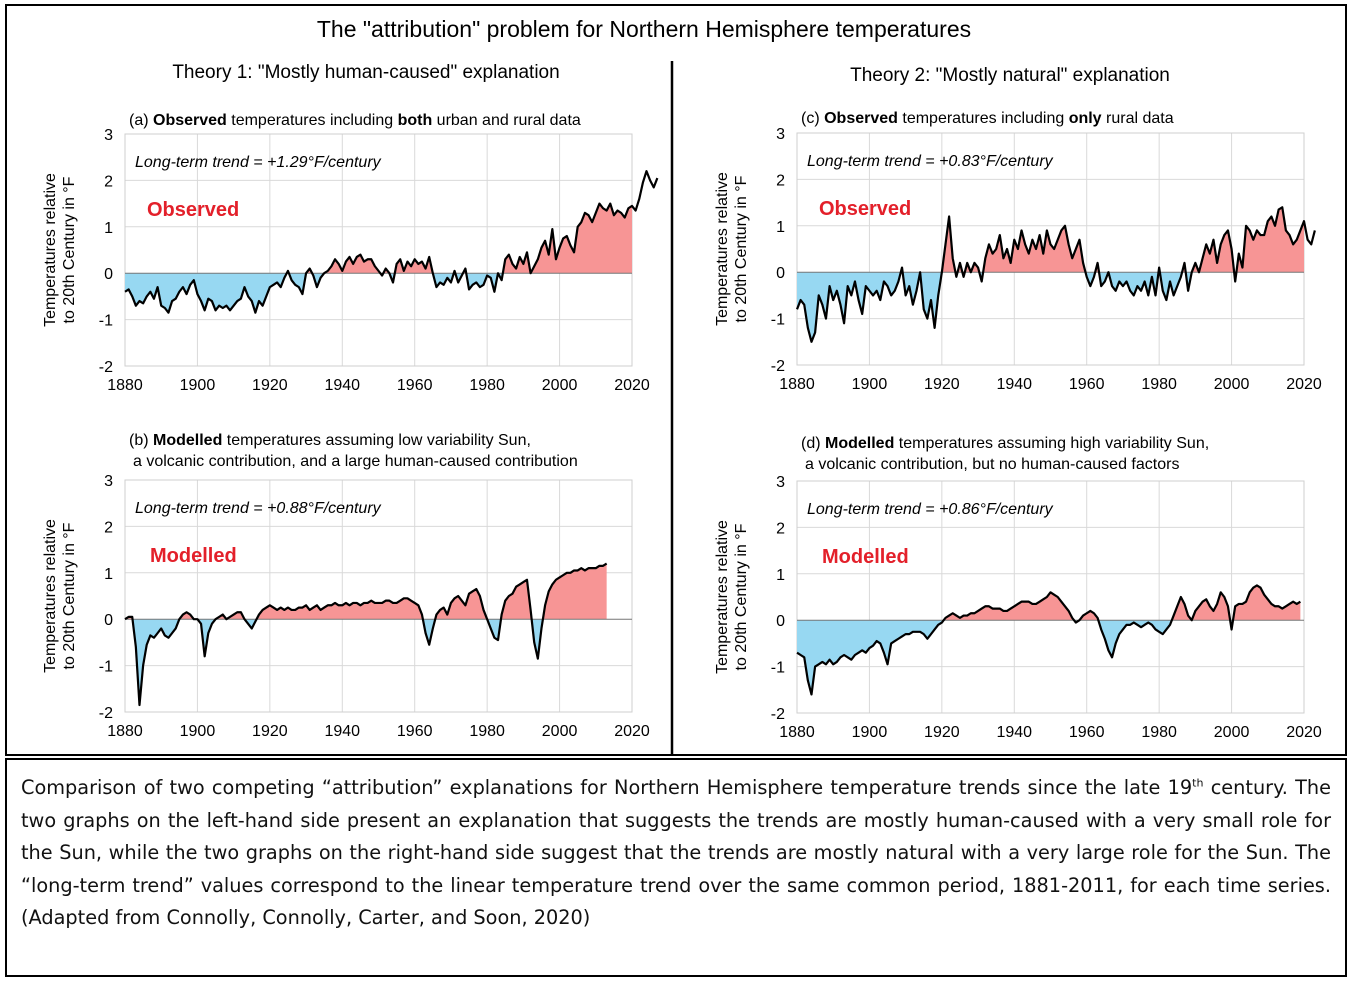  I want to click on panel-caption-part: (b), so click(141, 440).